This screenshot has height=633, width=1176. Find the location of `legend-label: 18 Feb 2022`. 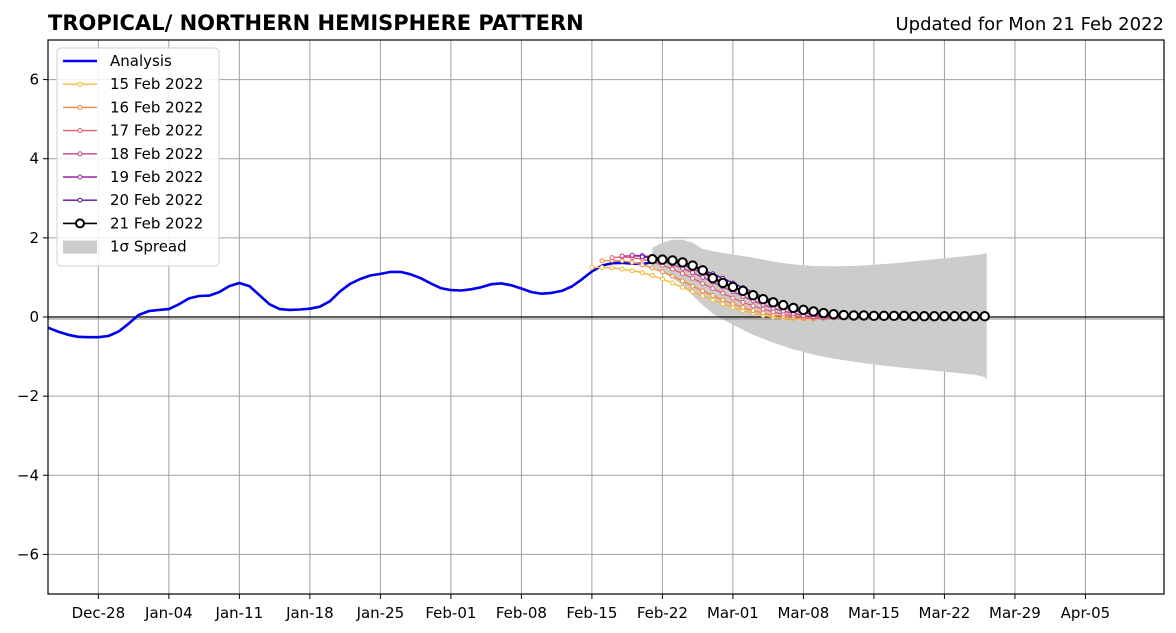

legend-label: 18 Feb 2022 is located at coordinates (156, 154).